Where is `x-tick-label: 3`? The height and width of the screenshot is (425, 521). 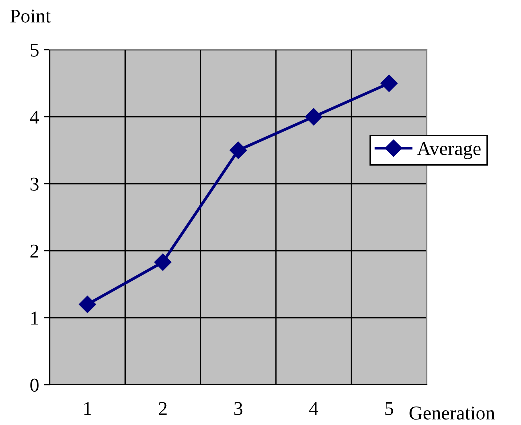 x-tick-label: 3 is located at coordinates (238, 409).